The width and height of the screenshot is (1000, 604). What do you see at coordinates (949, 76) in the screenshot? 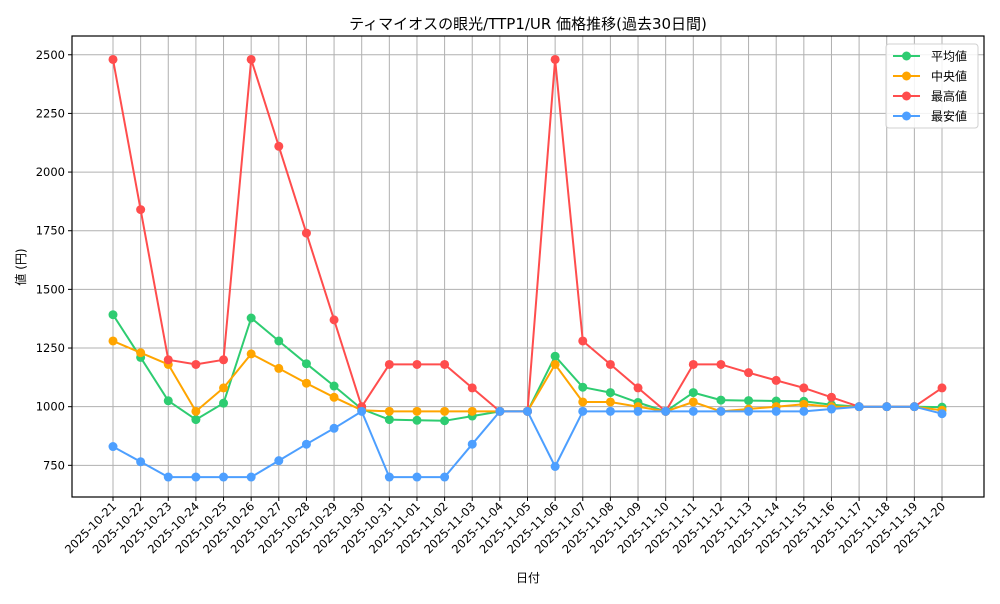
I see `legend-label: 中央値` at bounding box center [949, 76].